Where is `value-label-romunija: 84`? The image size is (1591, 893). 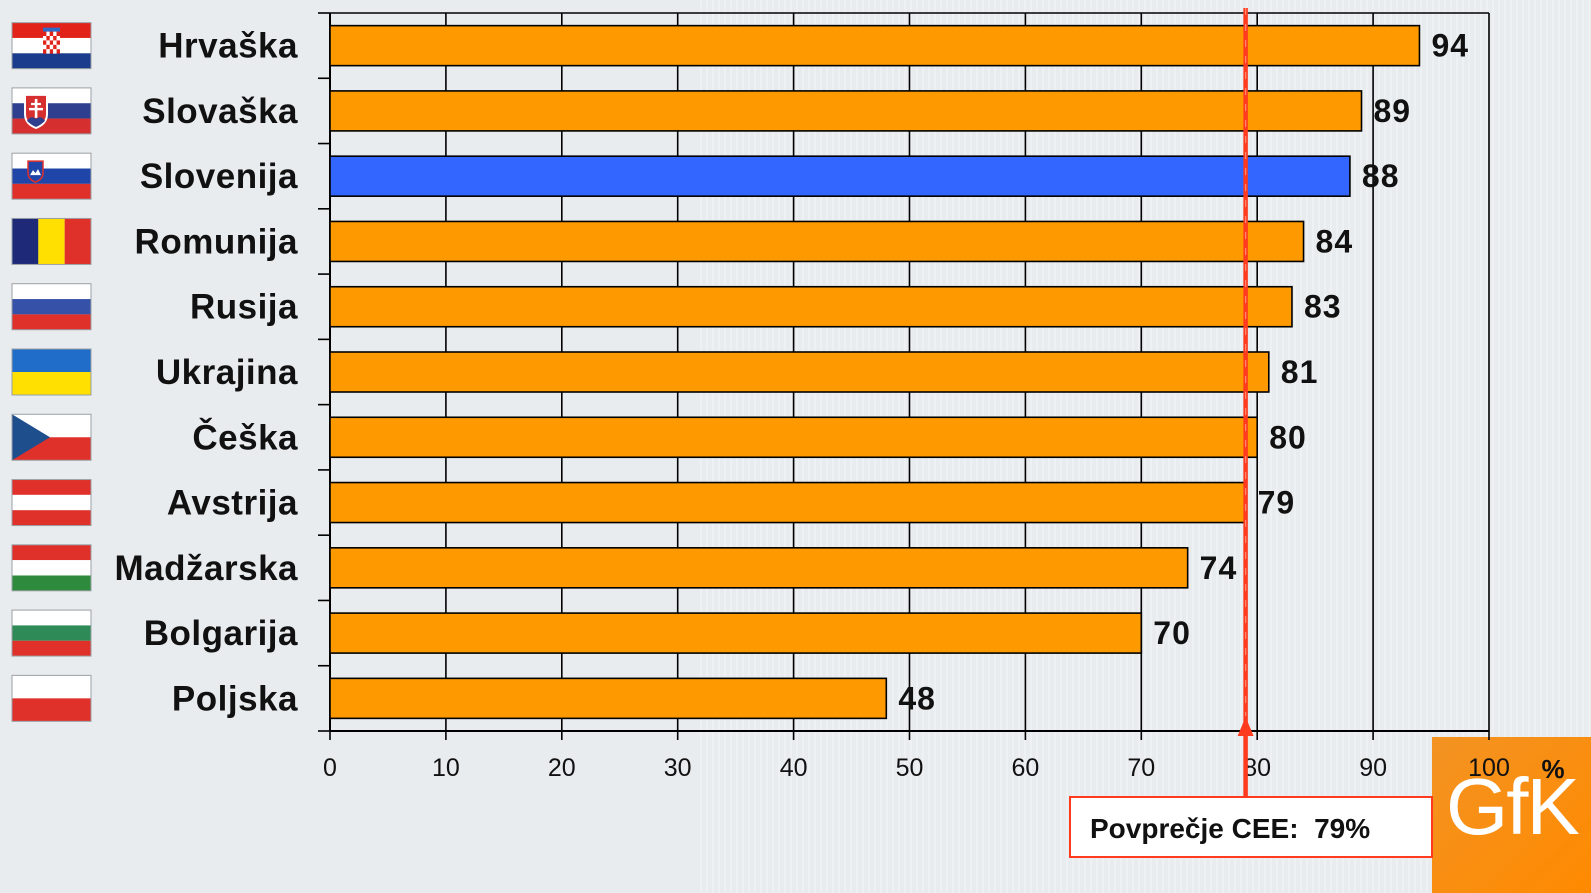
value-label-romunija: 84 is located at coordinates (1335, 241).